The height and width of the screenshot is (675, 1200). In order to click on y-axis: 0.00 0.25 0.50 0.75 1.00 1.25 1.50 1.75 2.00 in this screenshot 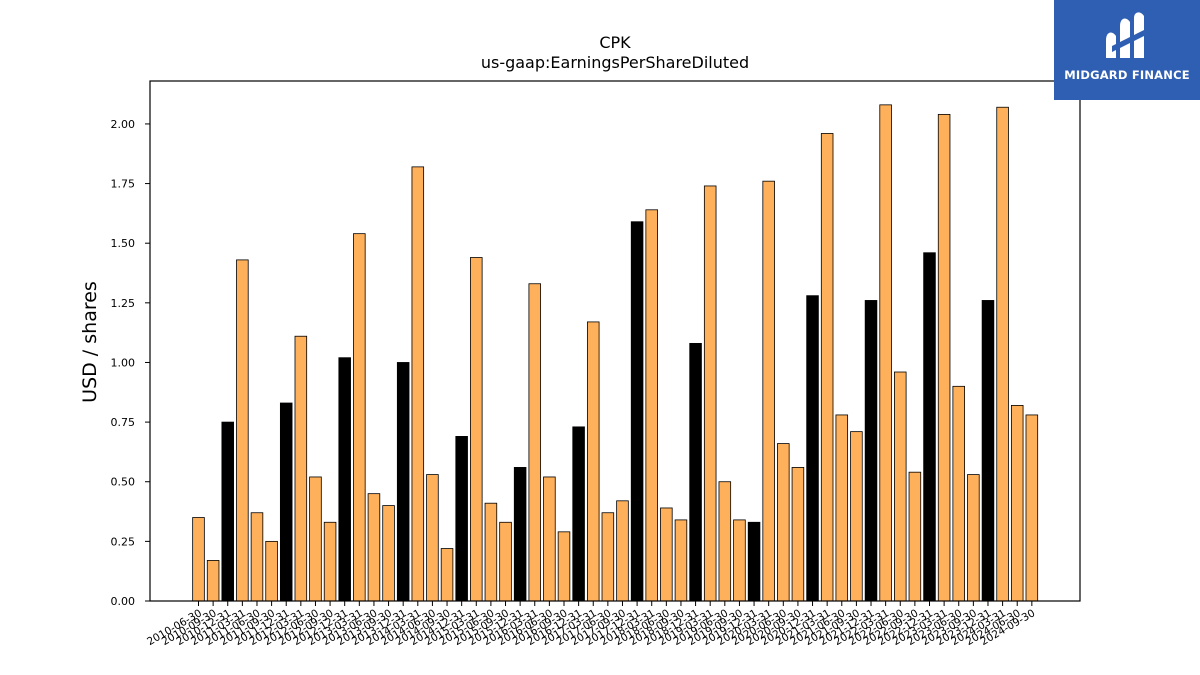, I will do `click(130, 363)`.